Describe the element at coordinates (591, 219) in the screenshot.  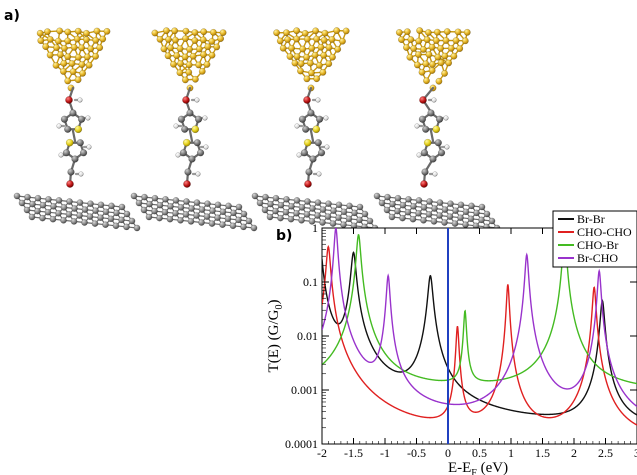
I see `legend-label: Br-Br` at that location.